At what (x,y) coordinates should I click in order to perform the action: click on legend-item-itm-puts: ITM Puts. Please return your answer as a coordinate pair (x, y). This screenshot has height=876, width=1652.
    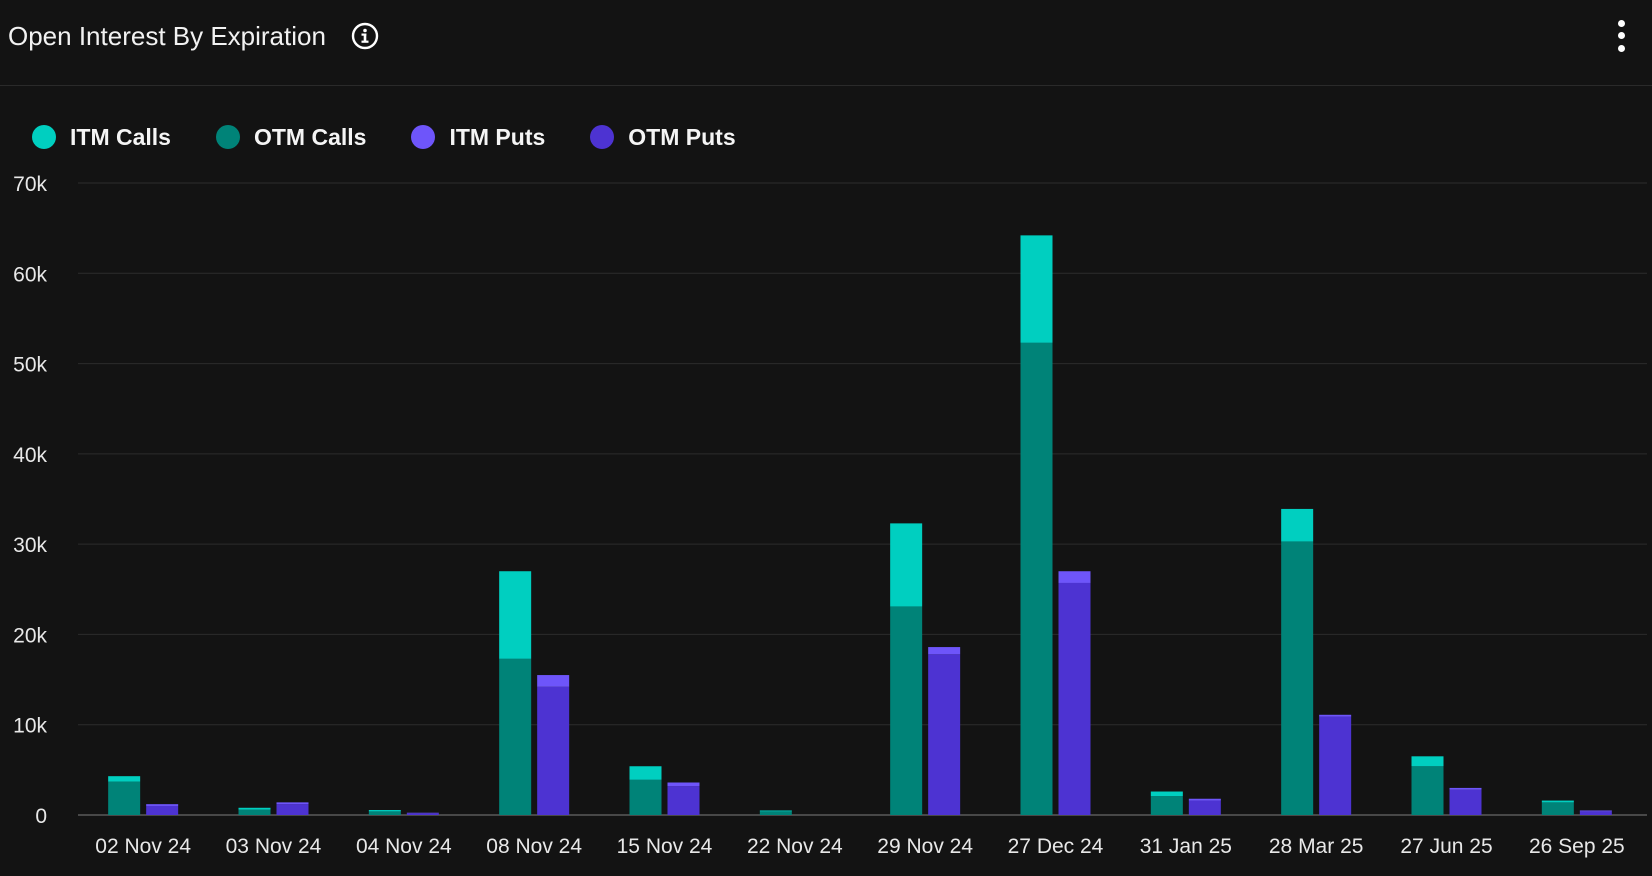
    Looking at the image, I should click on (478, 137).